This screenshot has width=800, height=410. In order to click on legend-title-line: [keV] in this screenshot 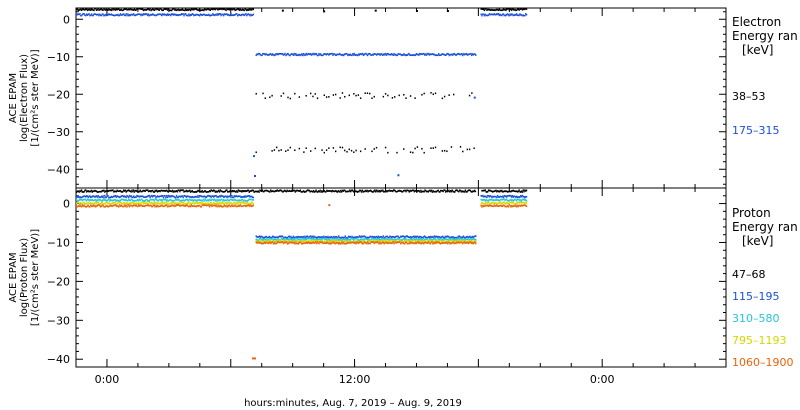, I will do `click(757, 50)`.